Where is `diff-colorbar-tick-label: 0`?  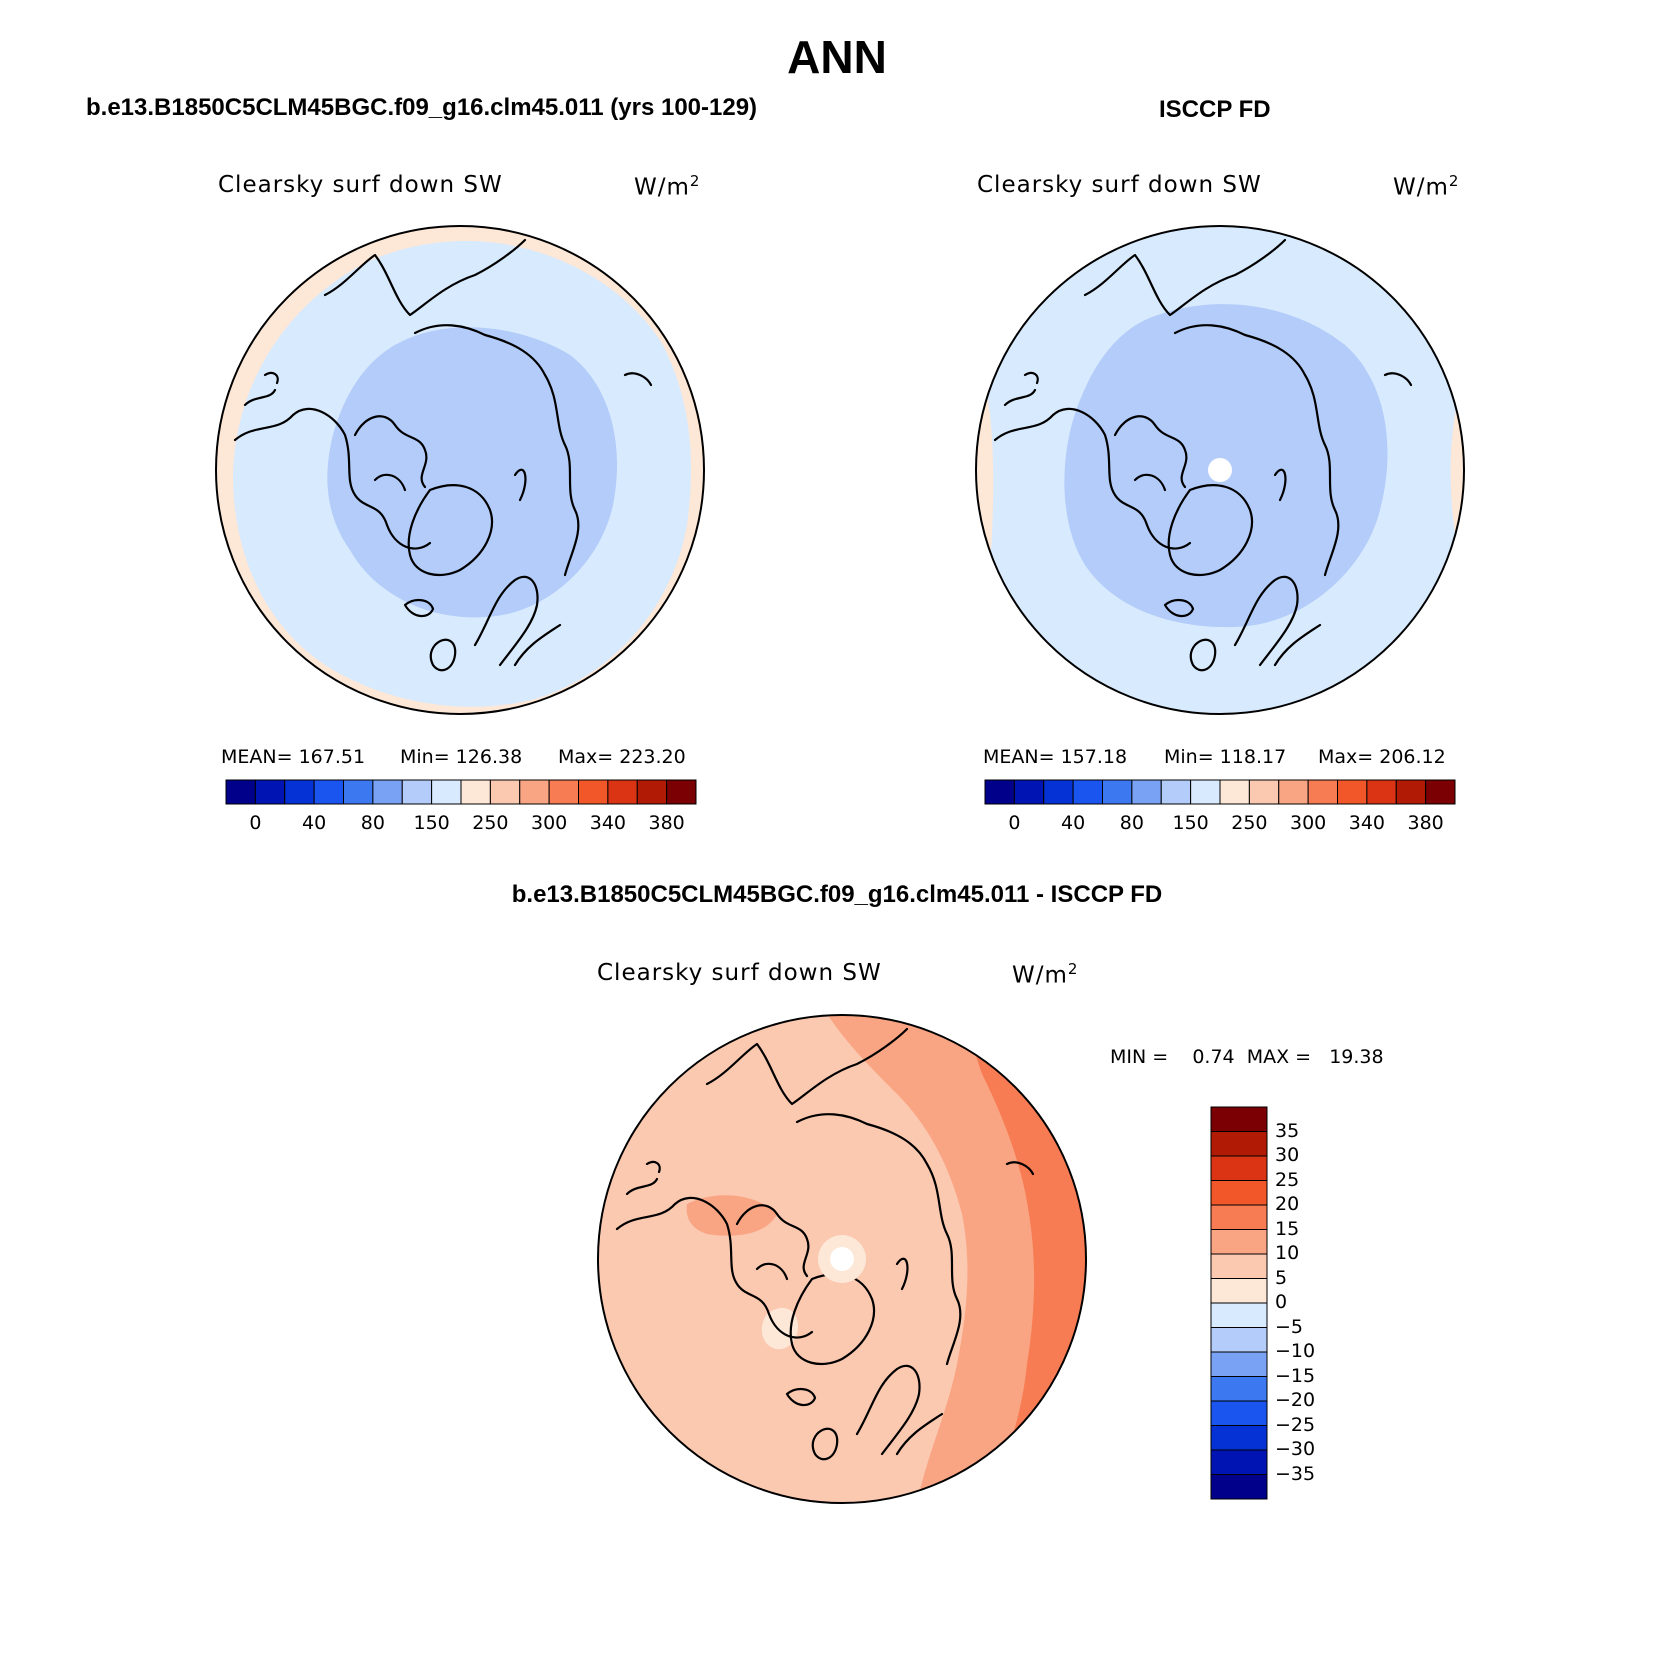 diff-colorbar-tick-label: 0 is located at coordinates (1281, 1302).